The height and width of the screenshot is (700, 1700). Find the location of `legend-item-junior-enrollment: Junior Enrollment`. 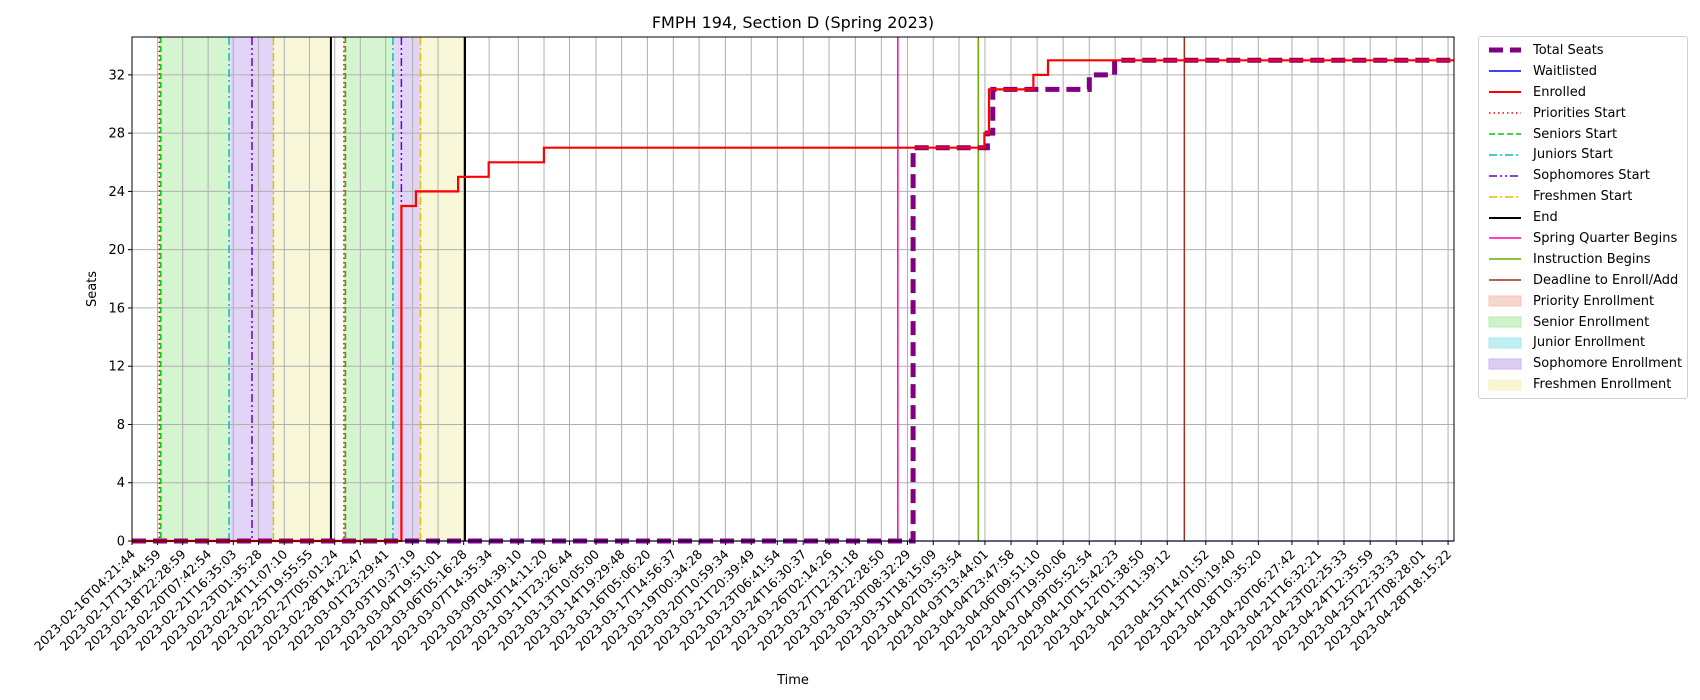

legend-item-junior-enrollment: Junior Enrollment is located at coordinates (1583, 342).